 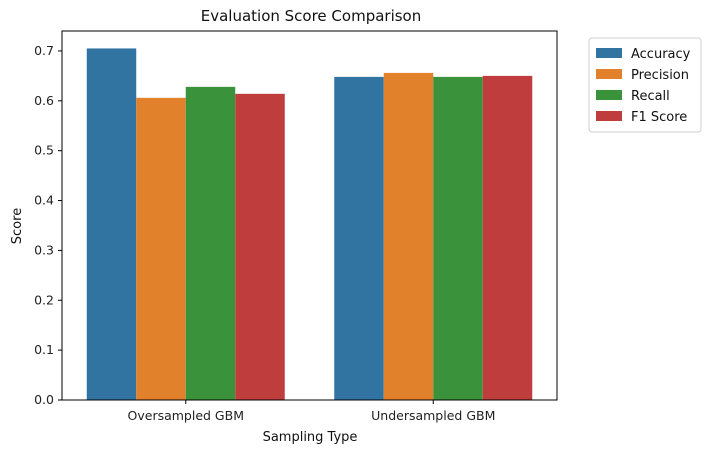 What do you see at coordinates (609, 95) in the screenshot?
I see `legend-swatch-recall` at bounding box center [609, 95].